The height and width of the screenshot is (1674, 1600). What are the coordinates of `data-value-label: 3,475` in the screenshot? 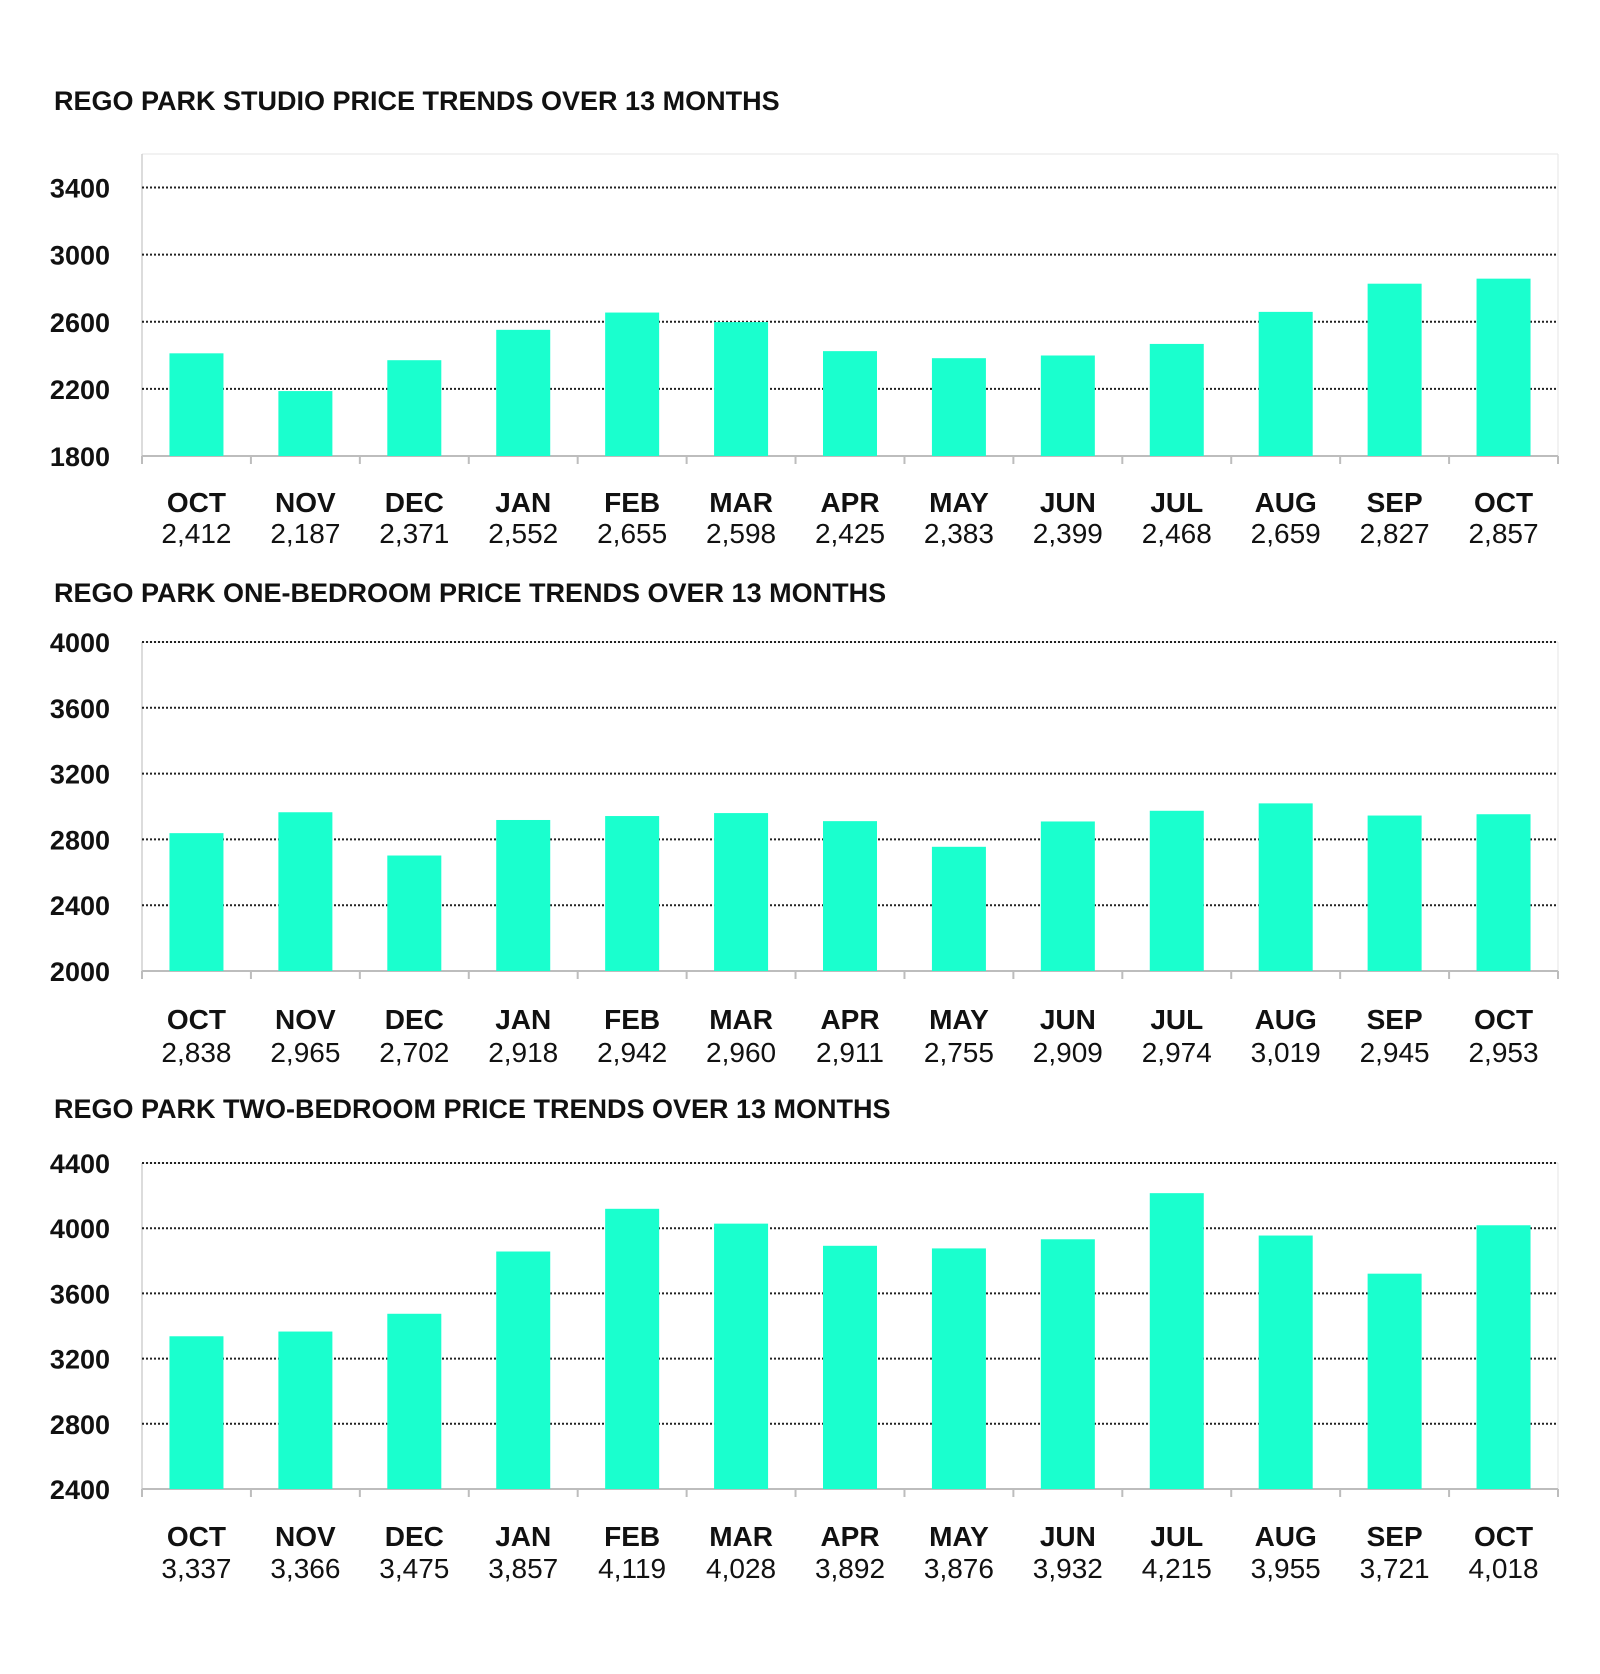 It's located at (414, 1568).